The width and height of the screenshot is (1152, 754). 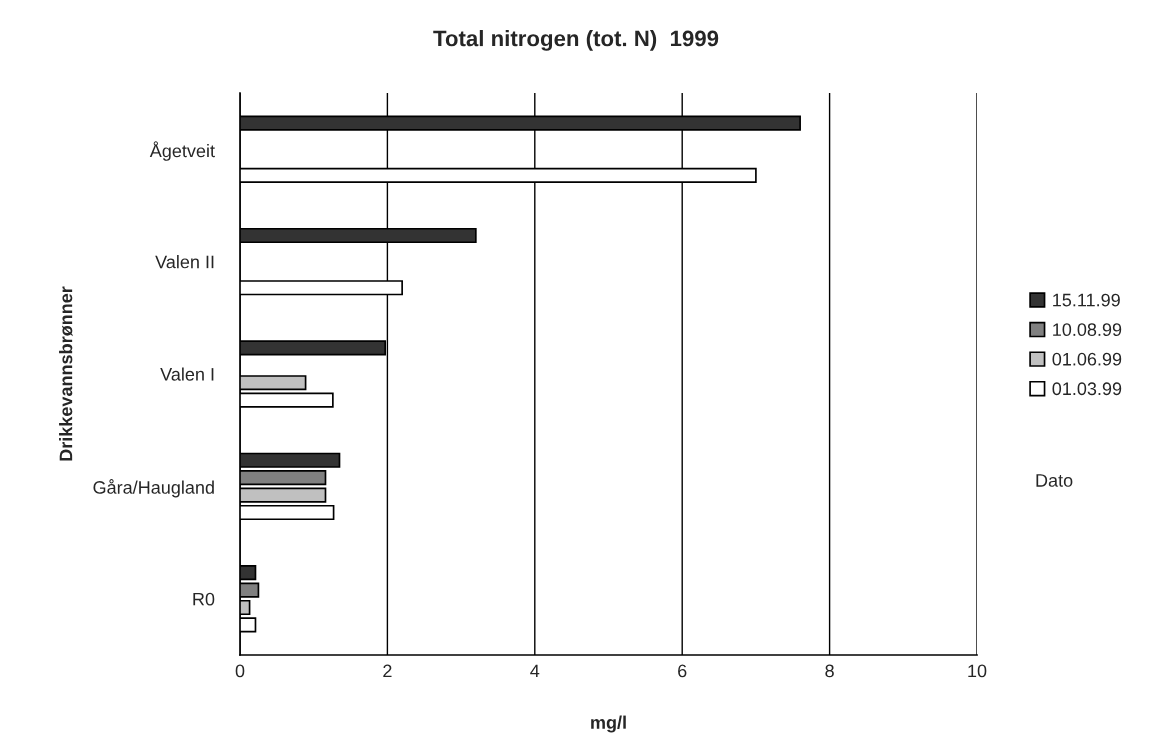 What do you see at coordinates (1087, 389) in the screenshot?
I see `legend-label: 01.03.99` at bounding box center [1087, 389].